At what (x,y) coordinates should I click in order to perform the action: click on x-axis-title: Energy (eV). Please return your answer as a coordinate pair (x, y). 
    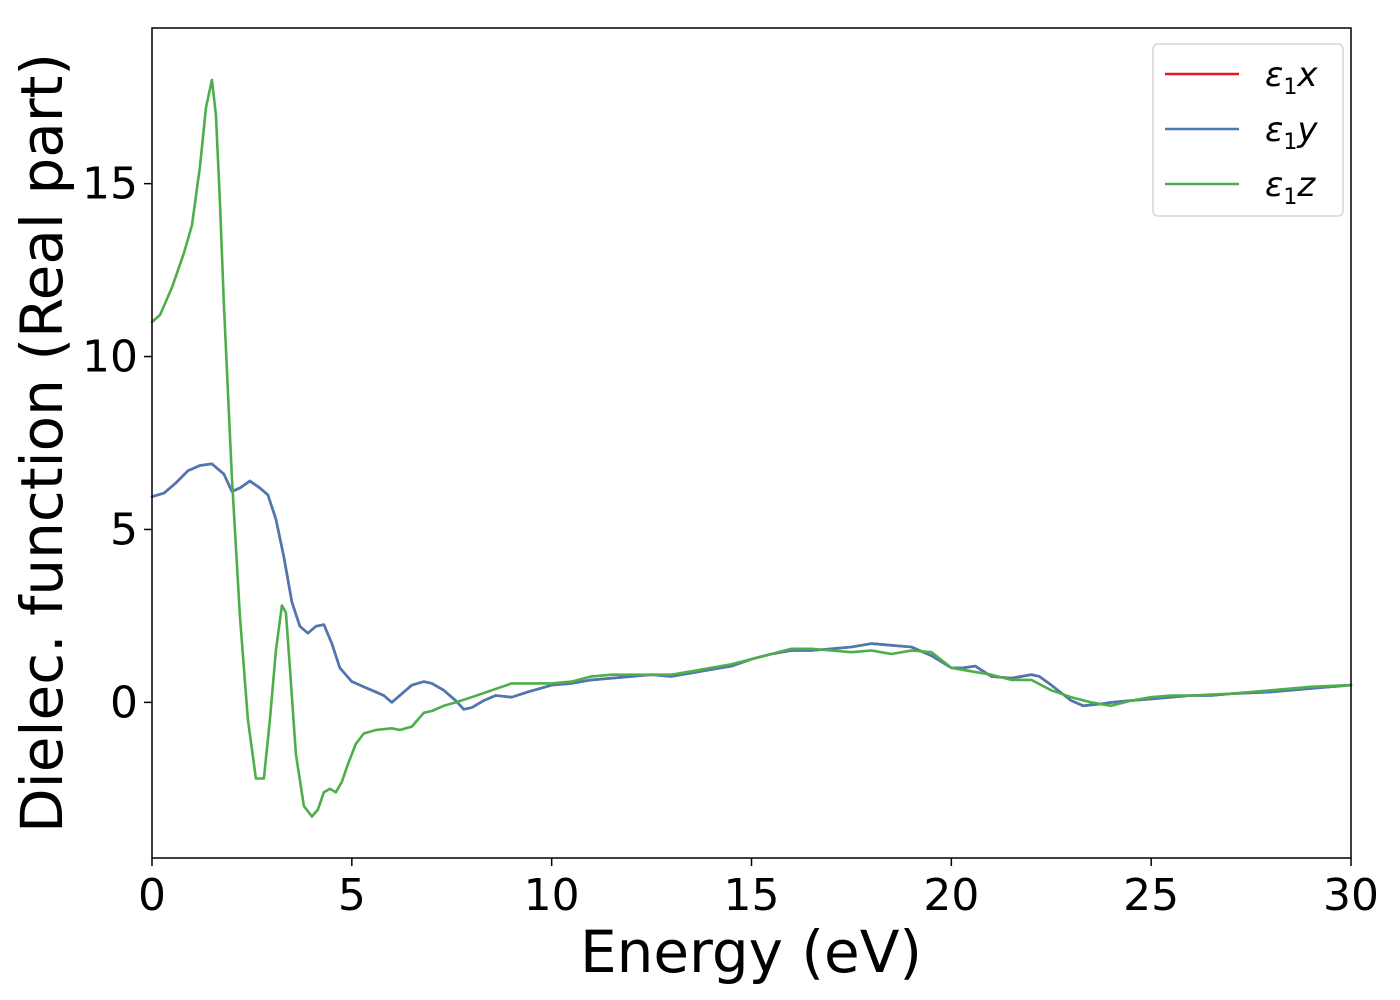
    Looking at the image, I should click on (751, 952).